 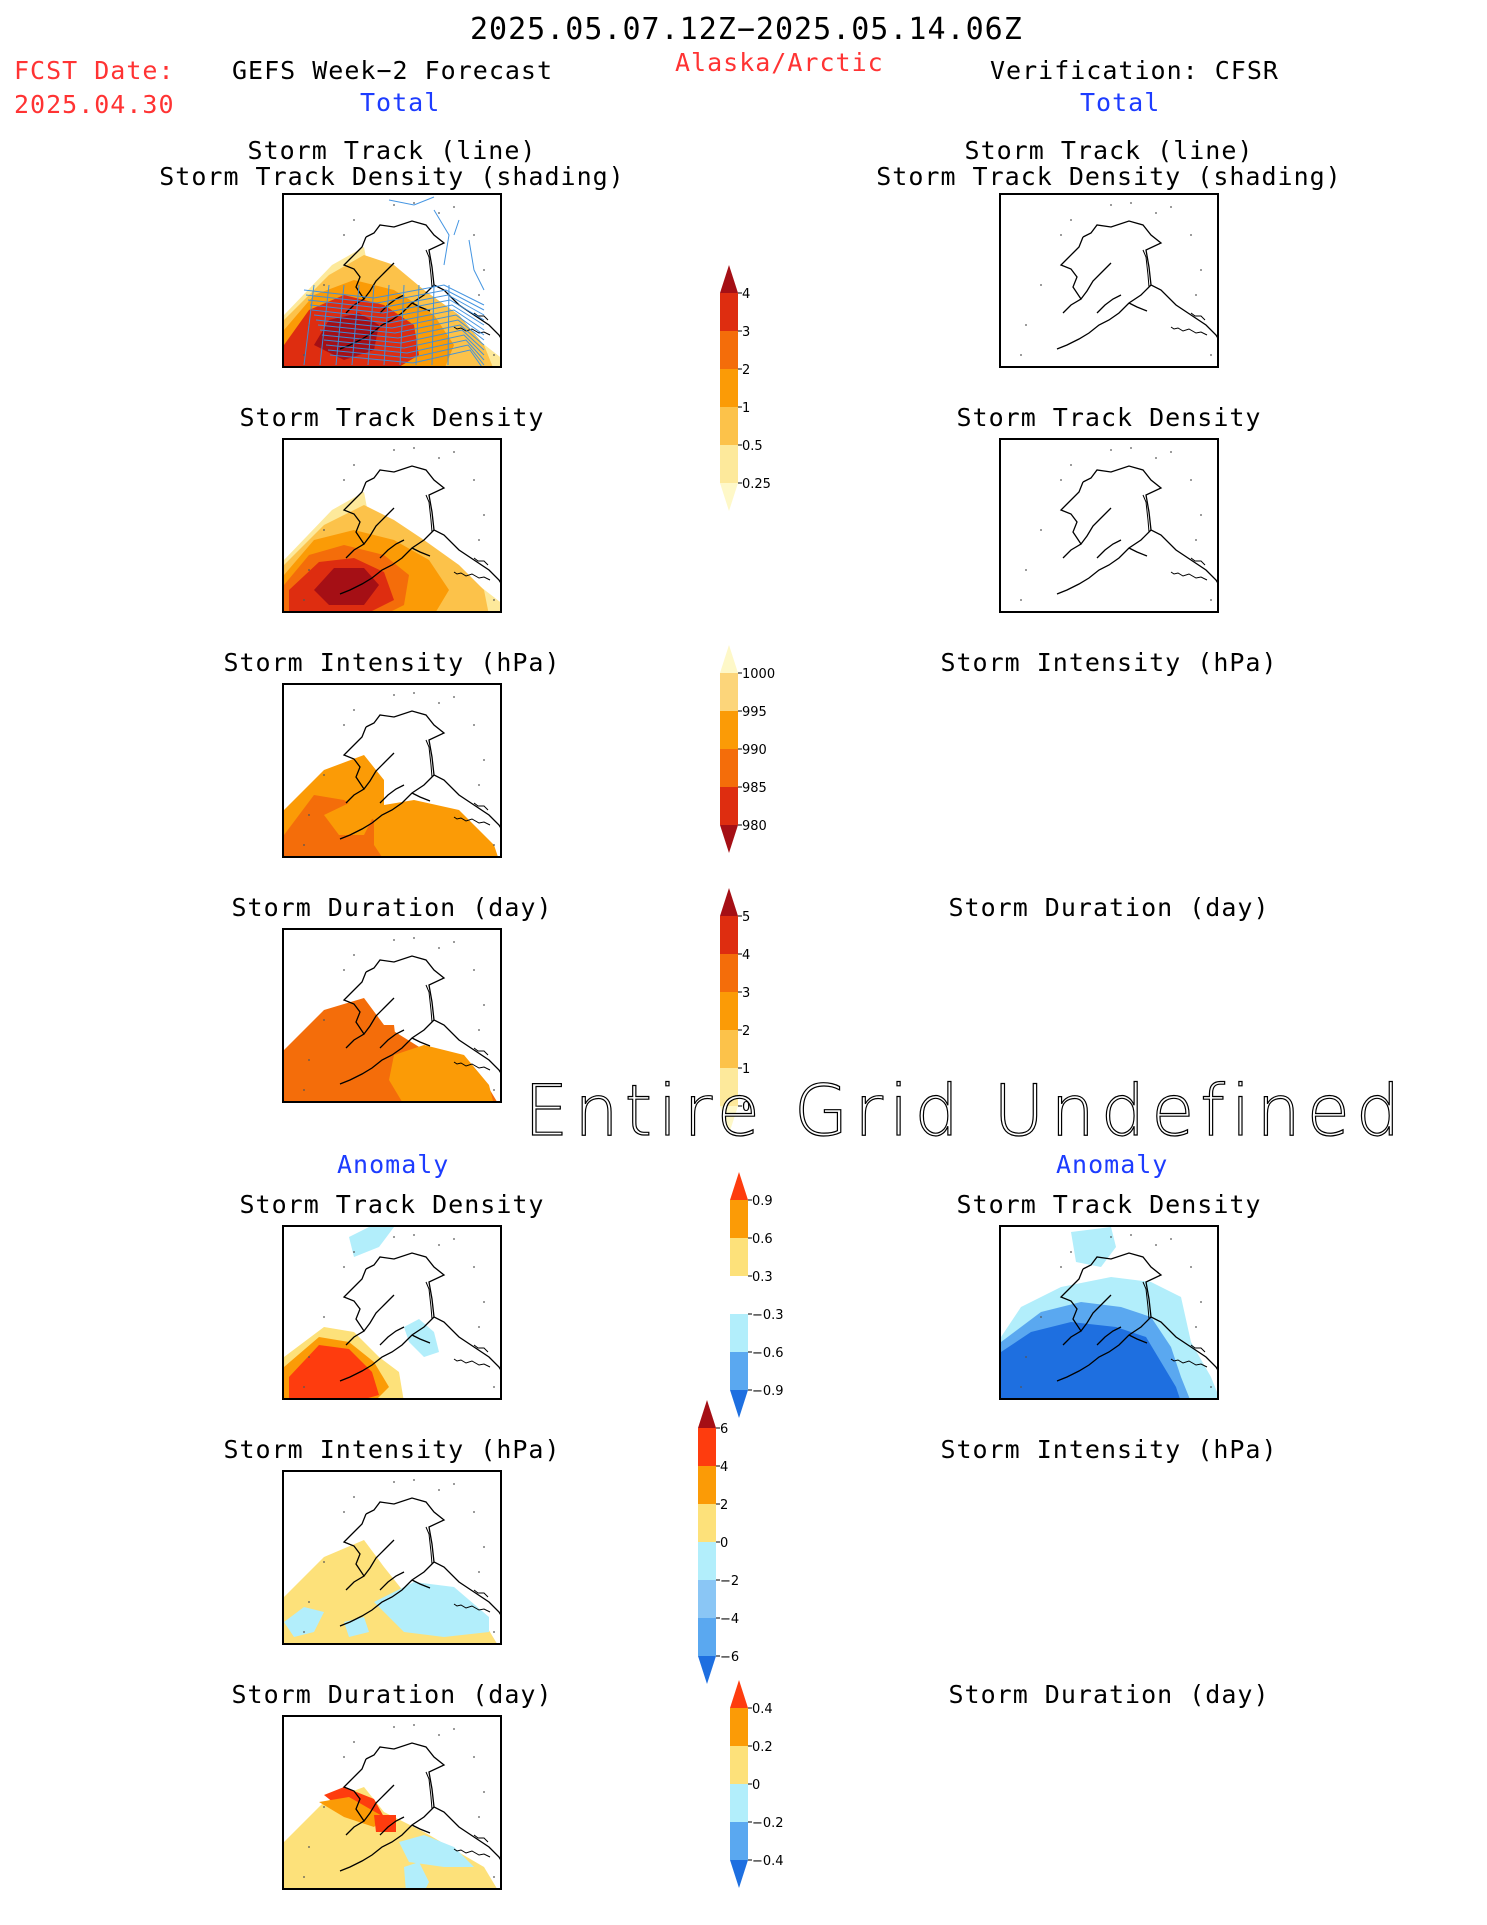 I want to click on left-panel-title-3: Storm Duration (day), so click(x=392, y=907).